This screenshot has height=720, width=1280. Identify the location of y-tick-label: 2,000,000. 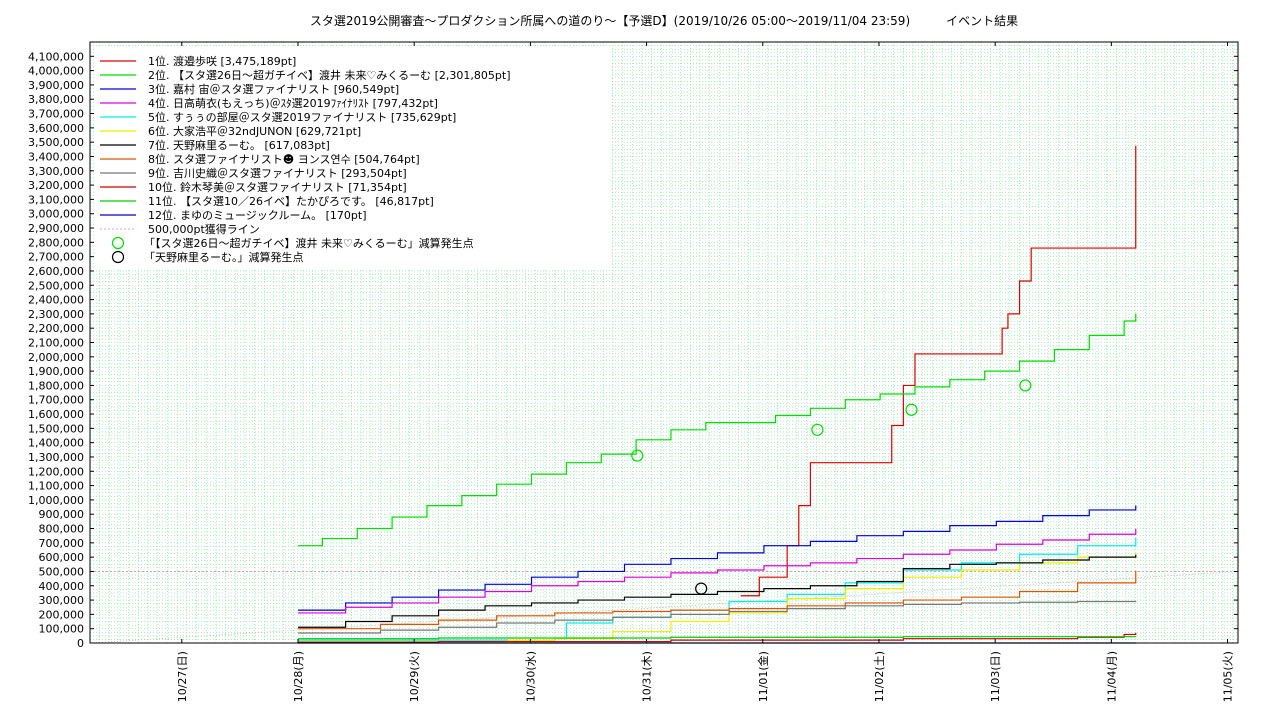
(56, 357).